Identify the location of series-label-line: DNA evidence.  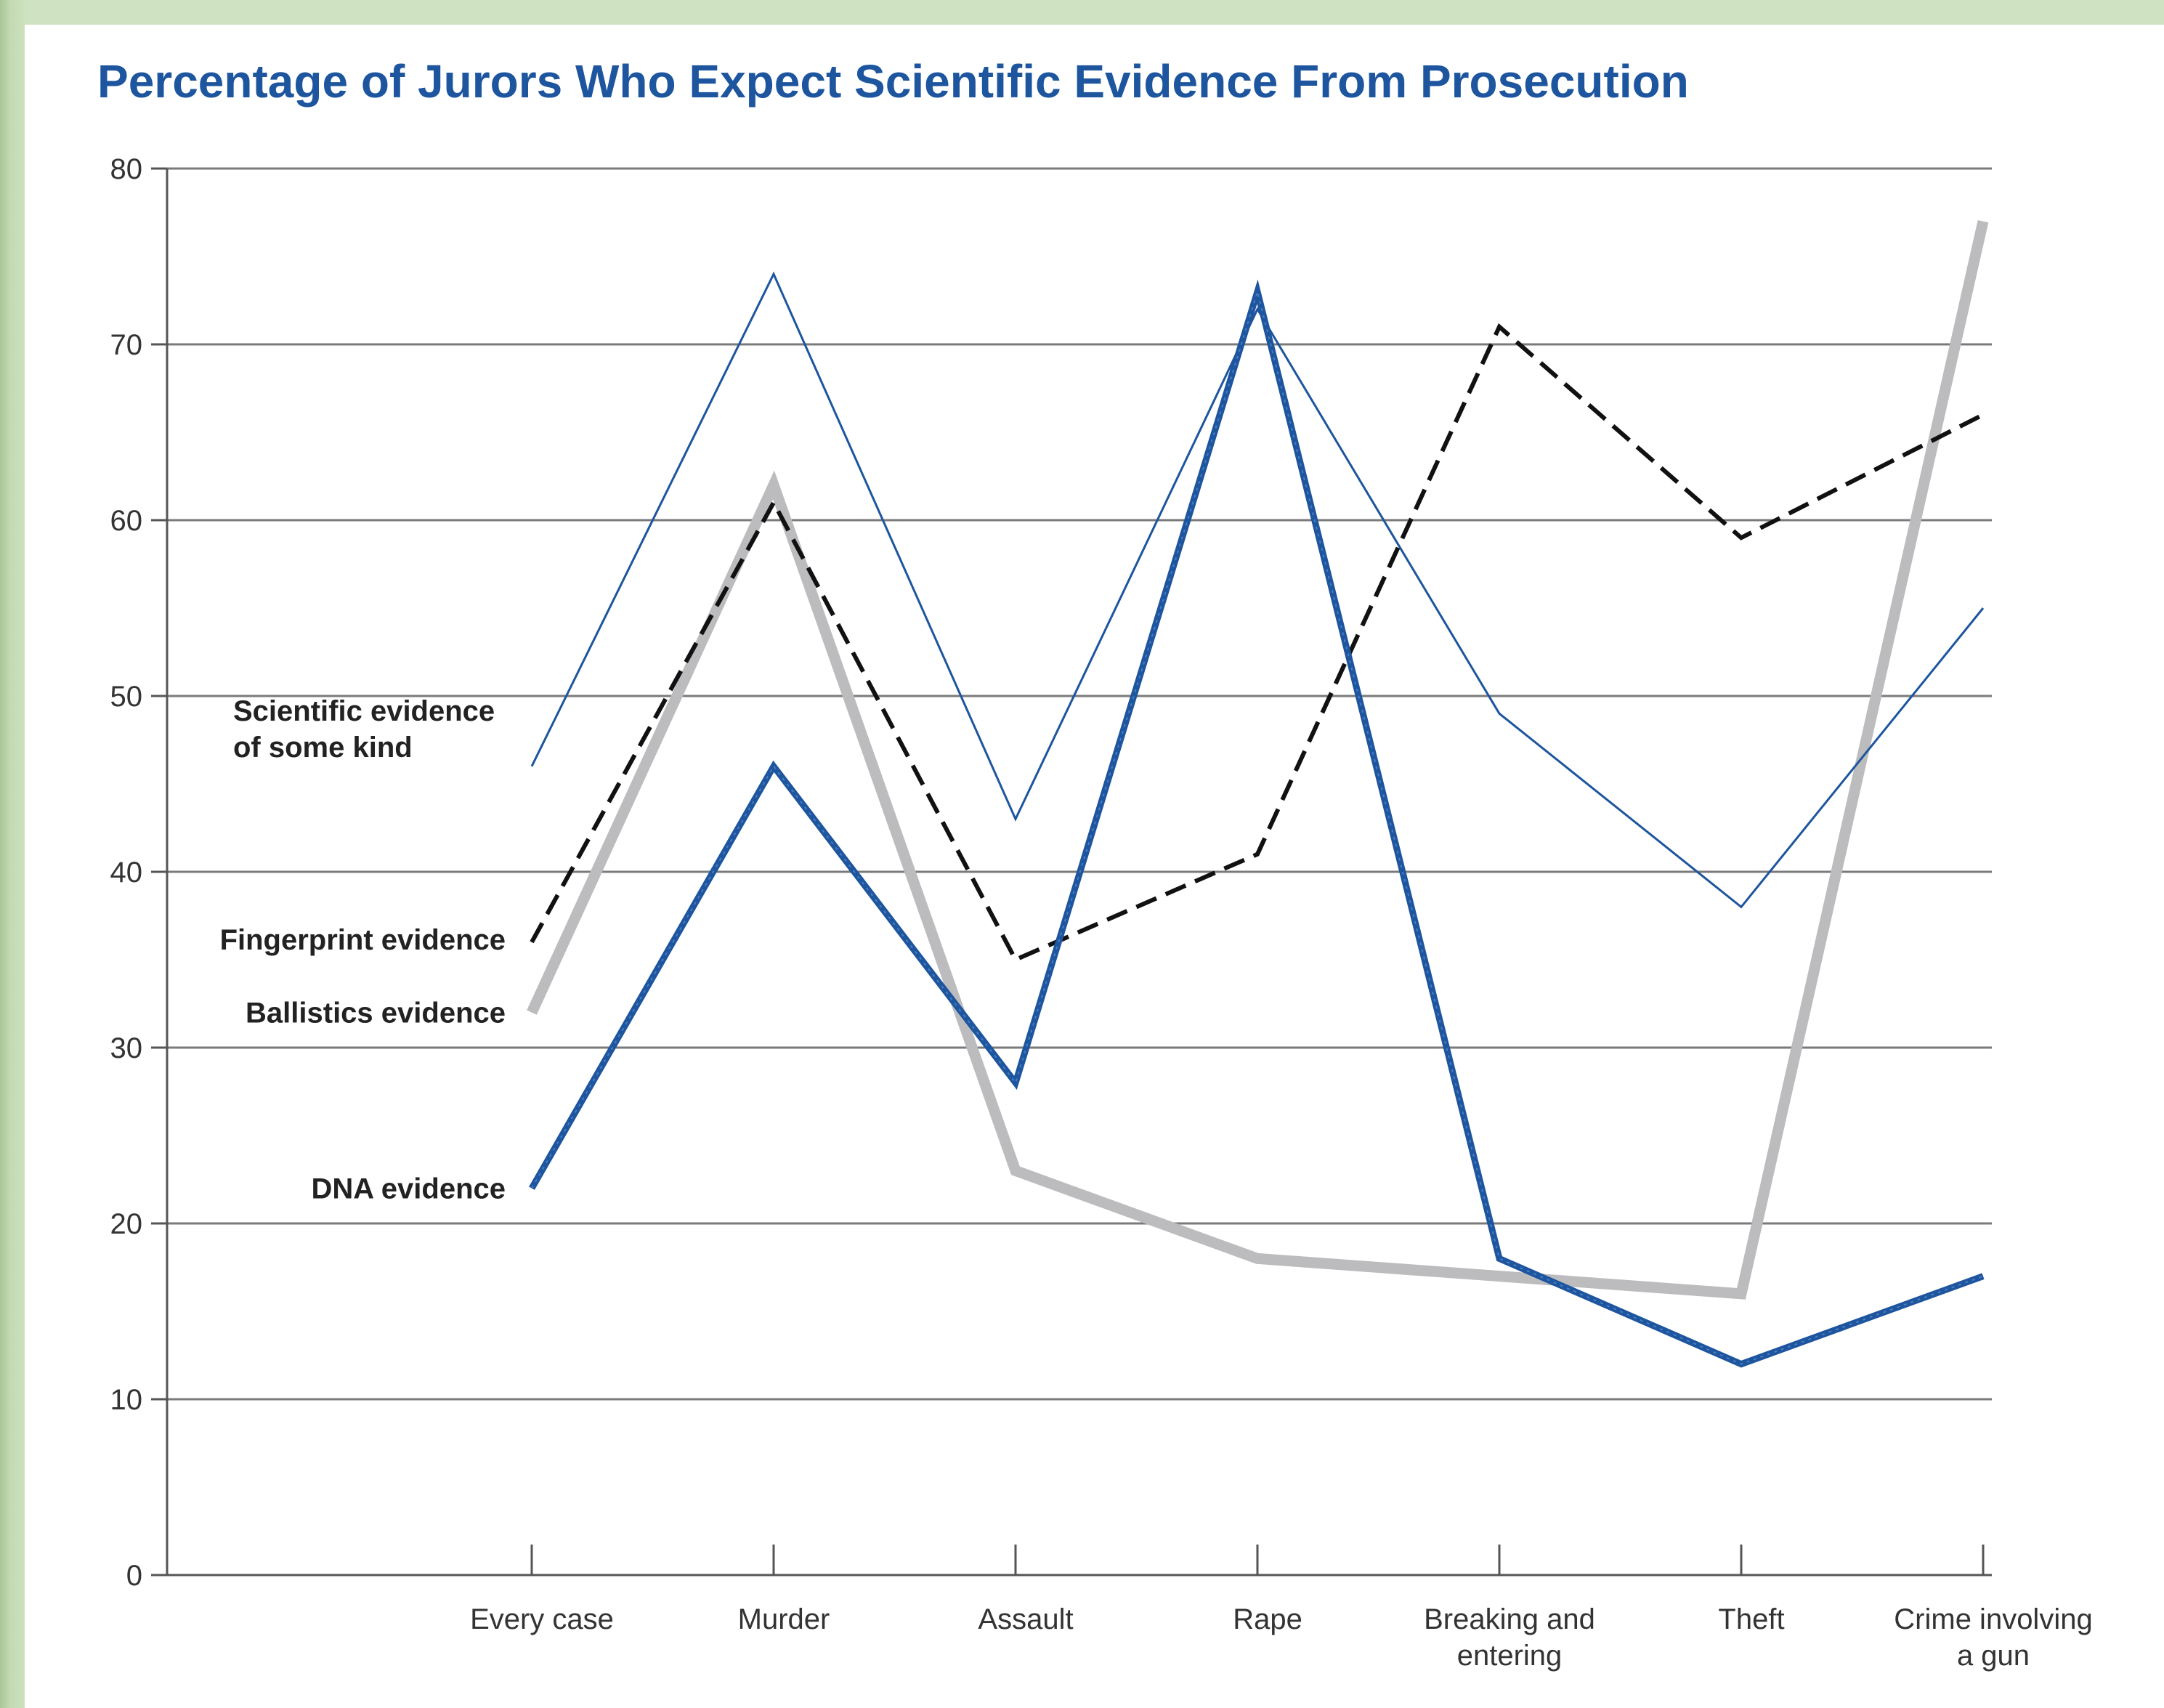
(409, 1189).